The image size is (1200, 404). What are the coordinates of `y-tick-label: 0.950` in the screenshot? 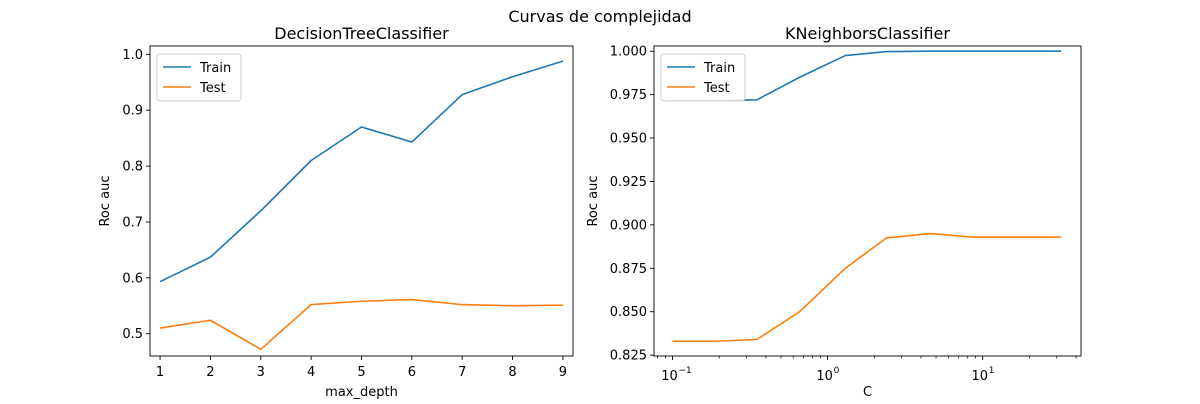 It's located at (628, 139).